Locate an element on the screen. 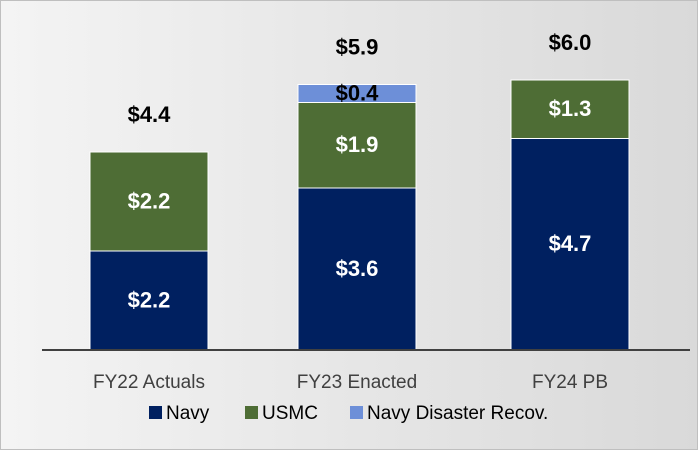  legend-label: USMC is located at coordinates (290, 413).